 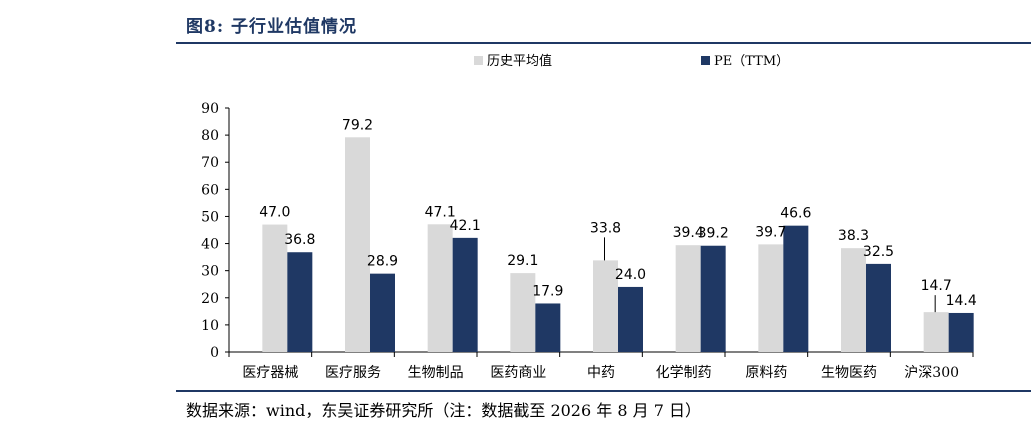 I want to click on y-tick-label: 30, so click(x=210, y=272).